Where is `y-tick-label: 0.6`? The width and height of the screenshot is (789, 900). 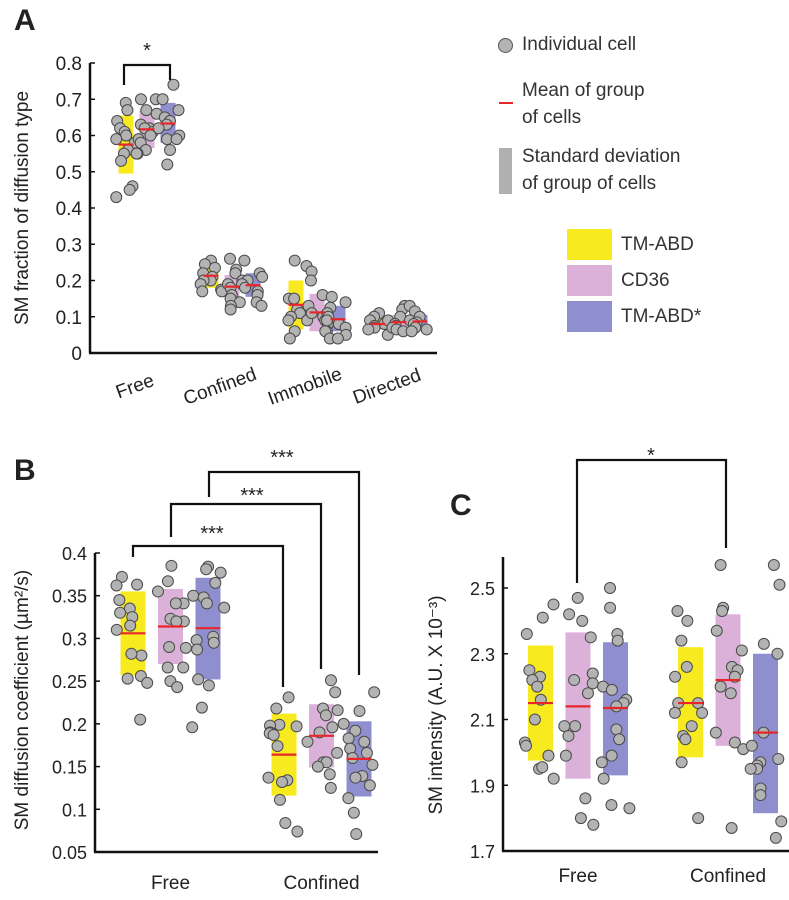
y-tick-label: 0.6 is located at coordinates (69, 137).